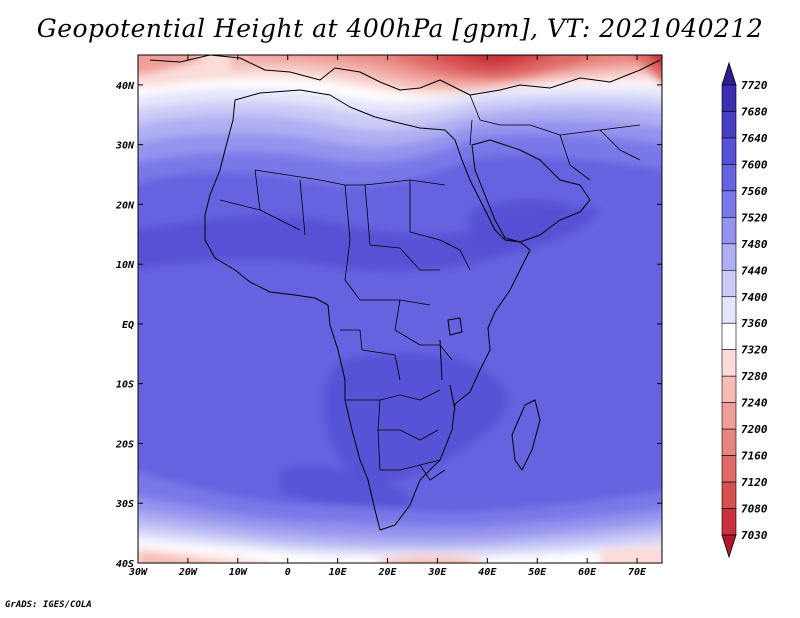 This screenshot has height=618, width=800. What do you see at coordinates (387, 572) in the screenshot?
I see `x-tick-label: 20E` at bounding box center [387, 572].